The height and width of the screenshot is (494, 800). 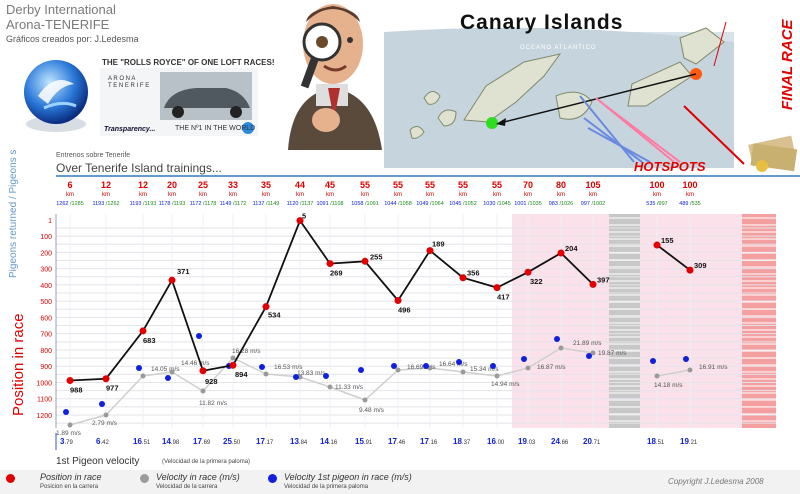 What do you see at coordinates (98, 461) in the screenshot?
I see `velocity-legend-title: 1st Pigeon velocity` at bounding box center [98, 461].